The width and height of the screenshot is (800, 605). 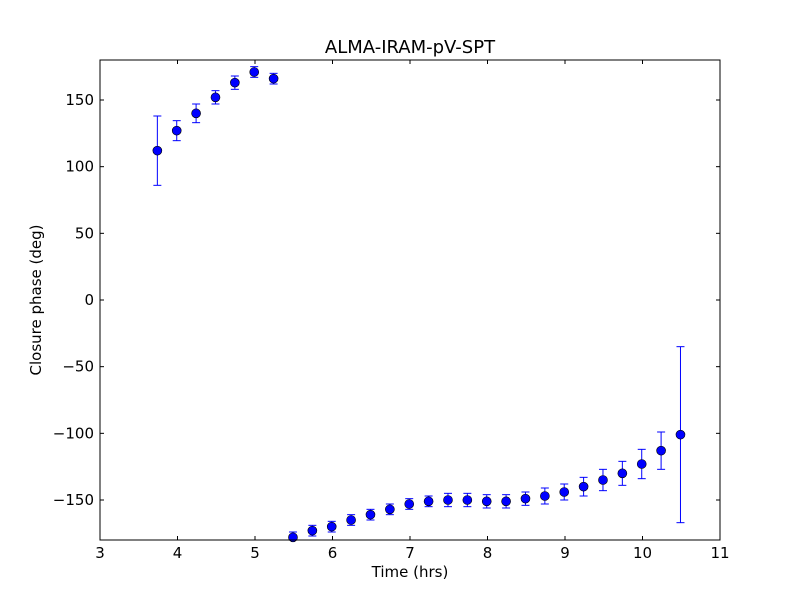 I want to click on x-tick-label: 9, so click(x=565, y=553).